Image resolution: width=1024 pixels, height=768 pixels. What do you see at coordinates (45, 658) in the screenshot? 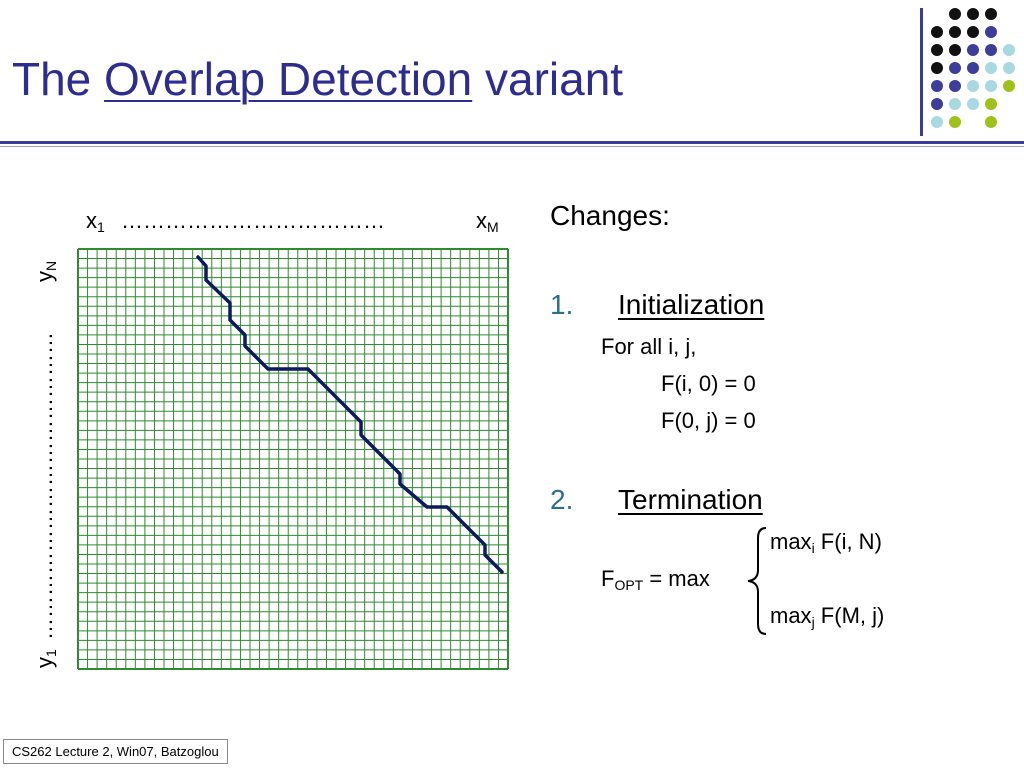
I see `y-first-label: y1` at bounding box center [45, 658].